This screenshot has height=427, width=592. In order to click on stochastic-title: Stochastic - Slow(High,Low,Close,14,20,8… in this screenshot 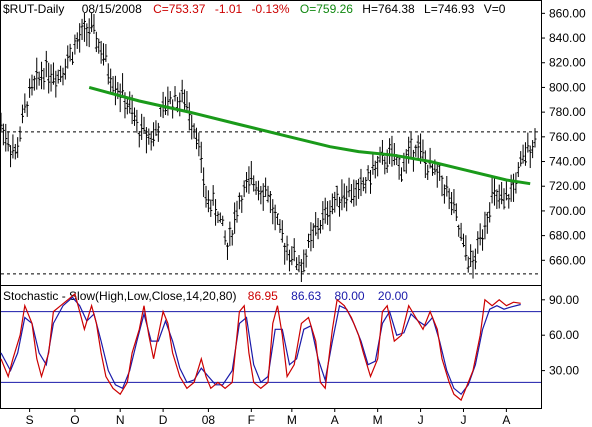, I will do `click(119, 296)`.